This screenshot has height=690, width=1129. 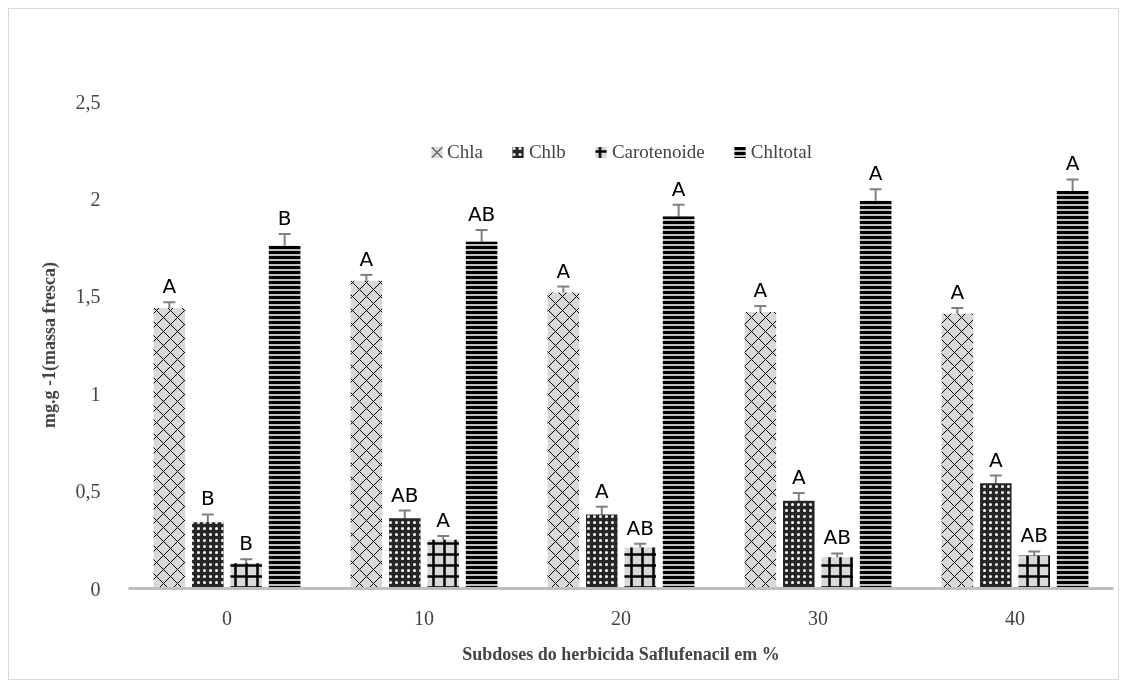 I want to click on legend-label: Carotenoide, so click(x=658, y=152).